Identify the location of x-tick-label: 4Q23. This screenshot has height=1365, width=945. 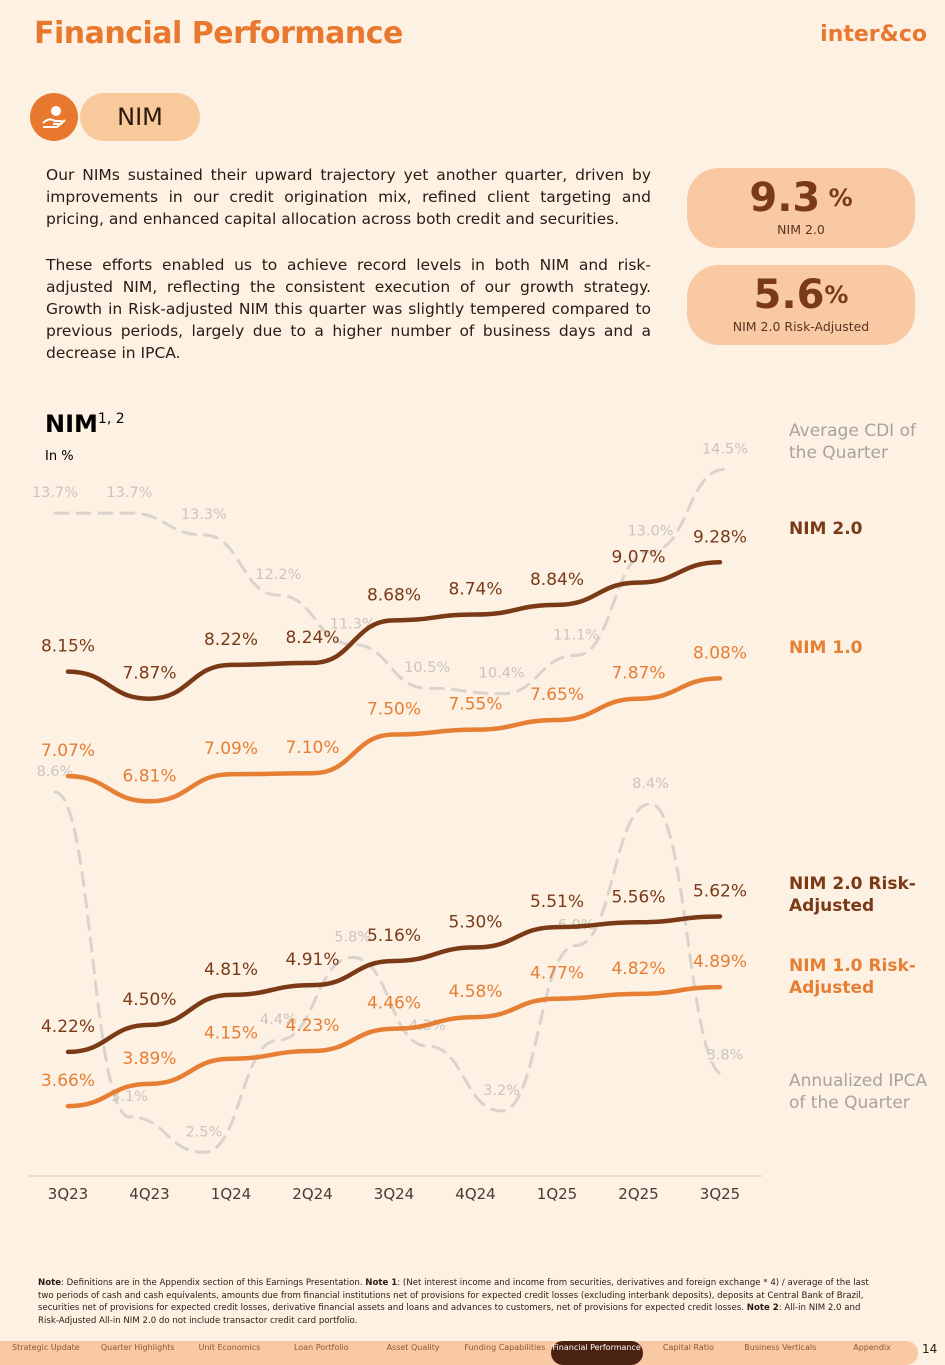
(149, 1194).